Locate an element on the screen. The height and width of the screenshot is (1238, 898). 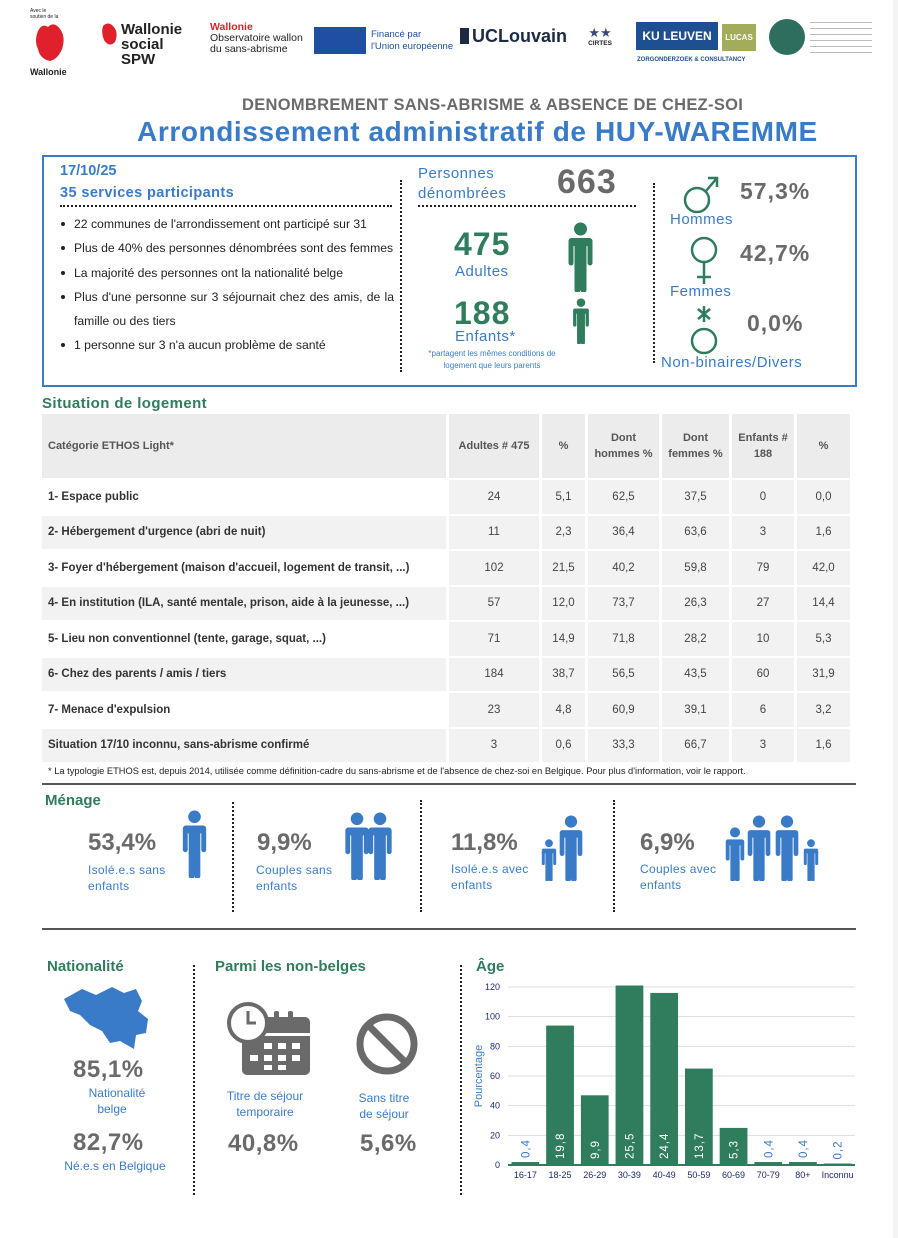
cell-men-pct: 56,5 is located at coordinates (623, 674).